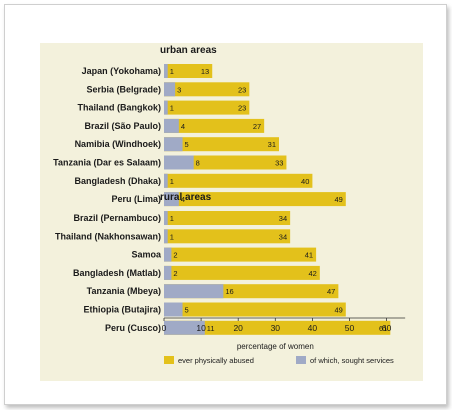  I want to click on value-label-abused-peru-lima: 49, so click(338, 199).